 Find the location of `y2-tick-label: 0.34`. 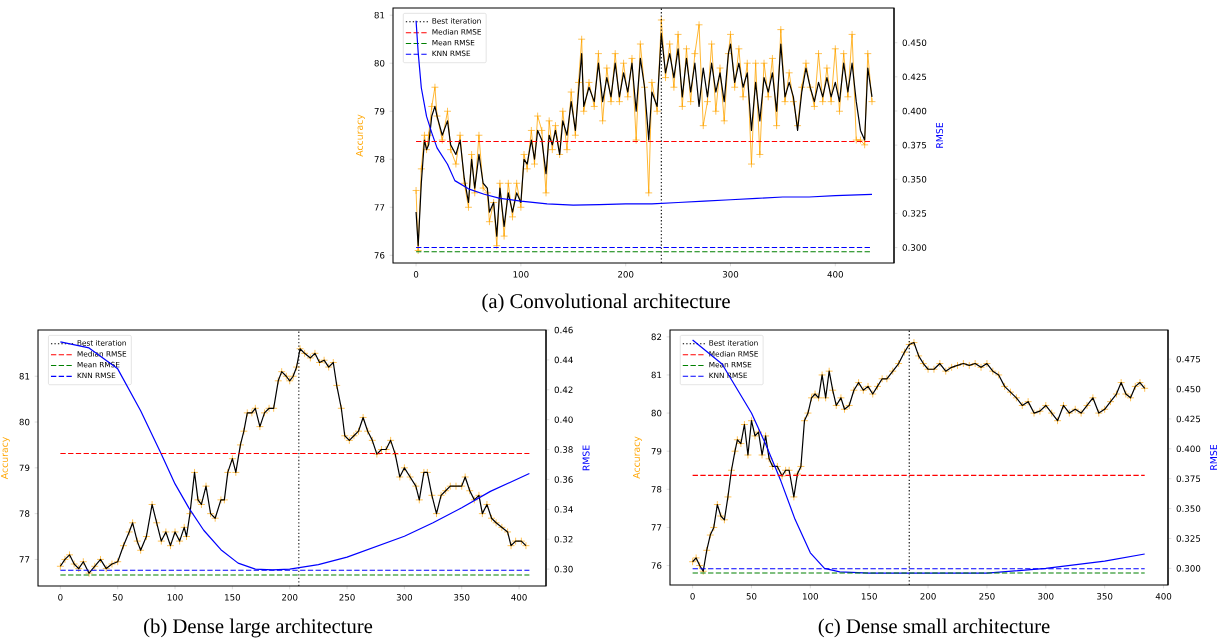

y2-tick-label: 0.34 is located at coordinates (563, 509).